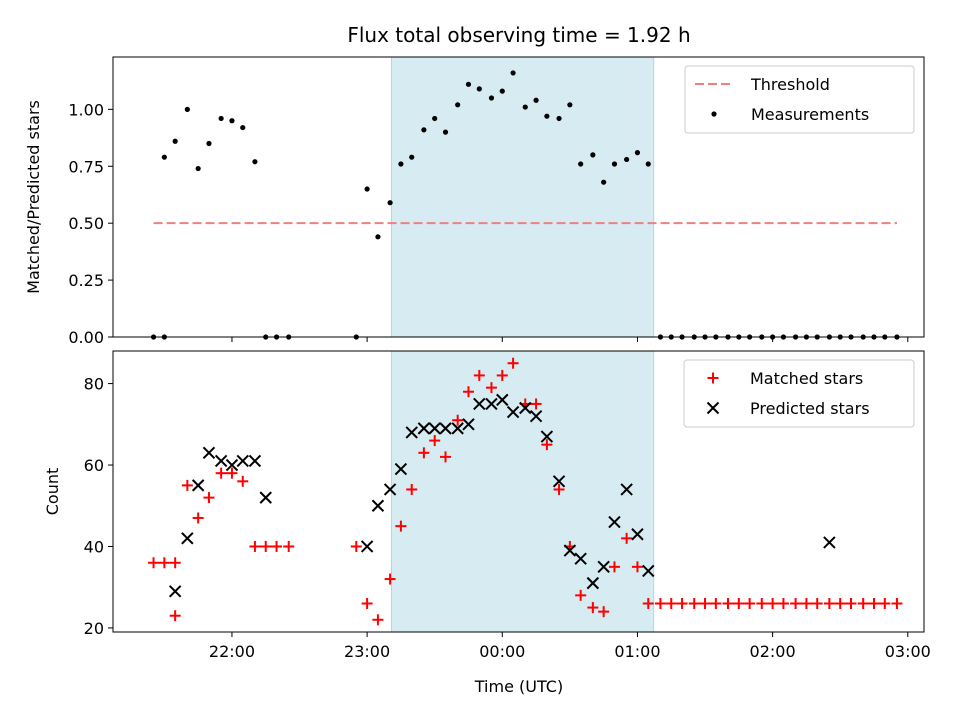 Image resolution: width=960 pixels, height=720 pixels. Describe the element at coordinates (518, 35) in the screenshot. I see `chart-title: Flux total observing time = 1.92 h` at that location.